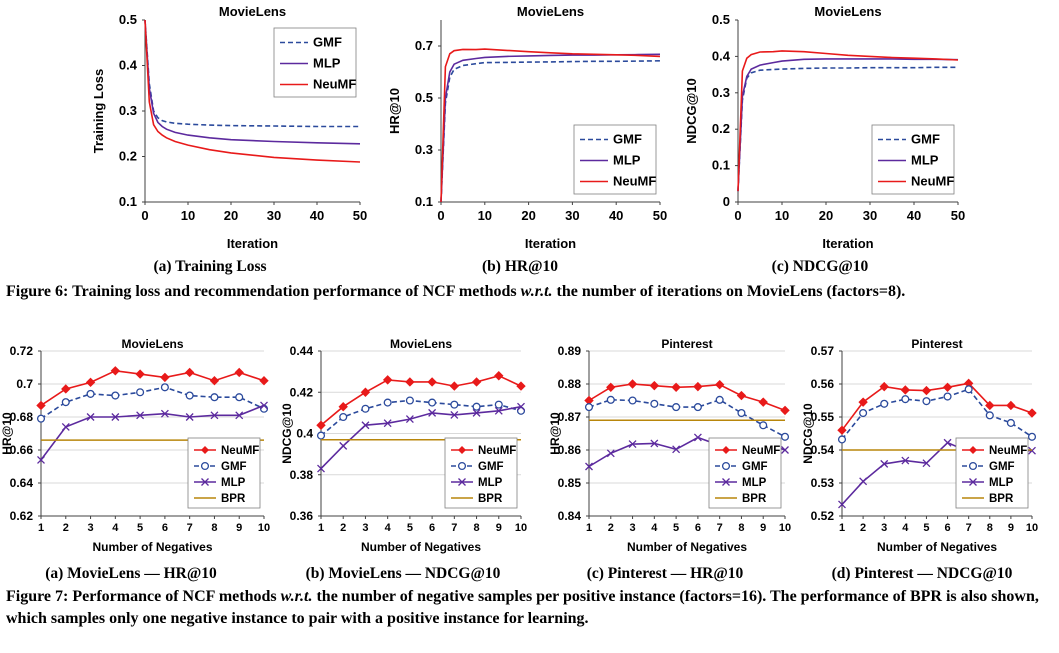  Describe the element at coordinates (37, 291) in the screenshot. I see `caption-6-prefix: Figure 6:` at that location.